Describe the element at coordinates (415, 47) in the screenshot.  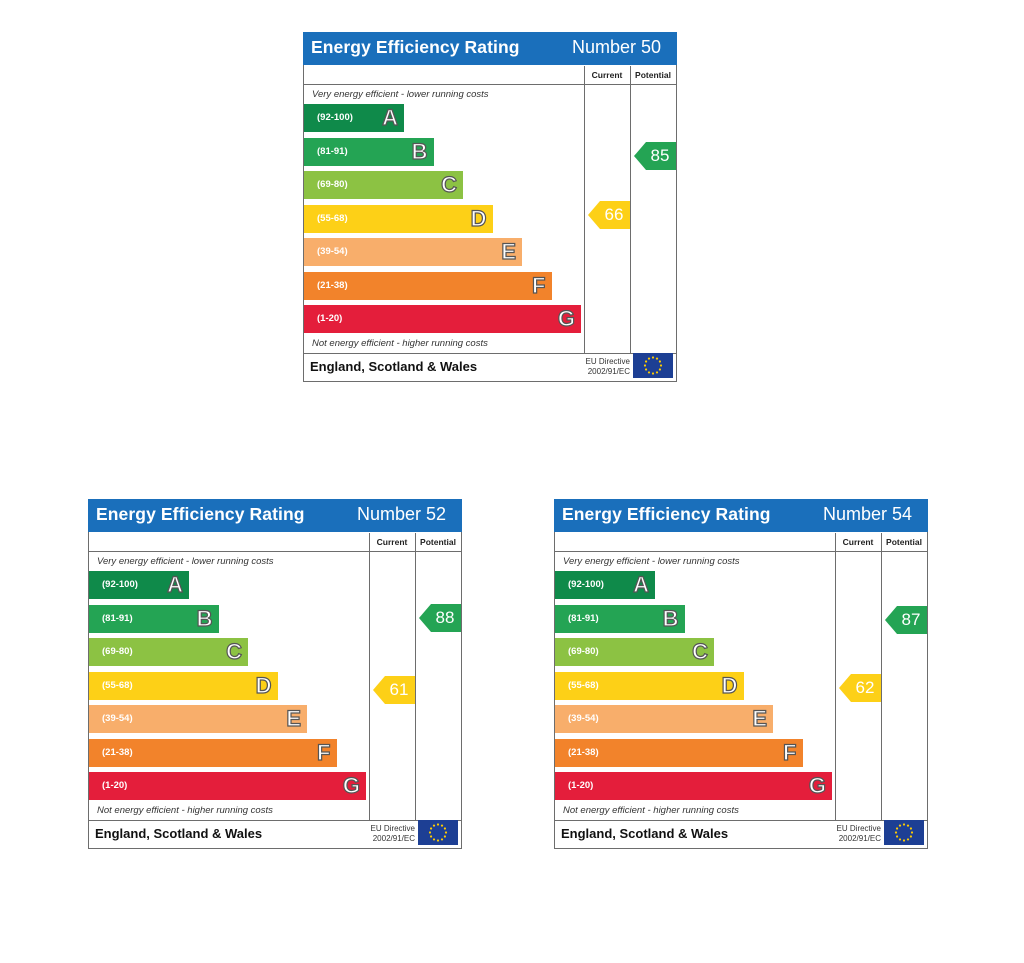
I see `chart-title: Energy Efficiency Rating` at that location.